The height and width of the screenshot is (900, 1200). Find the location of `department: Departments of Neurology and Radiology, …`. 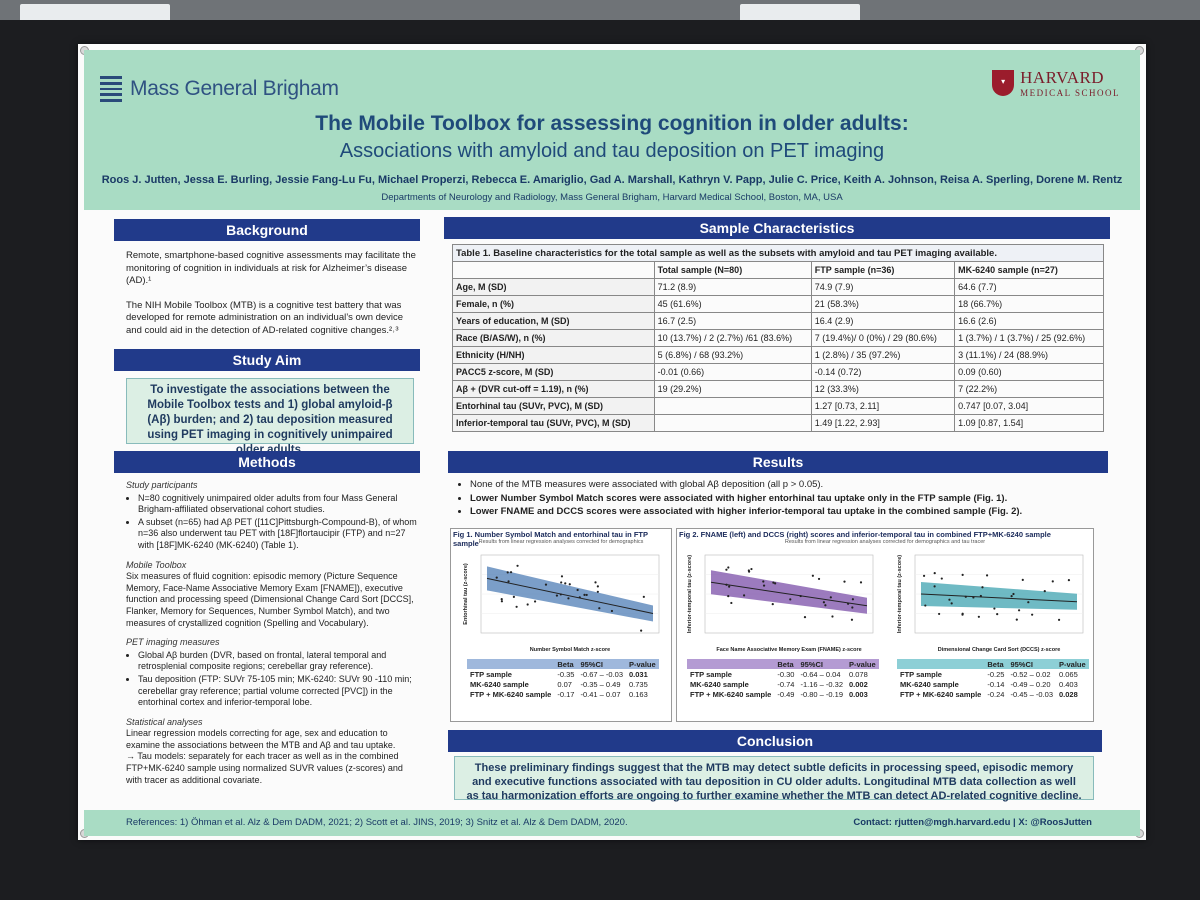

department: Departments of Neurology and Radiology, … is located at coordinates (612, 197).